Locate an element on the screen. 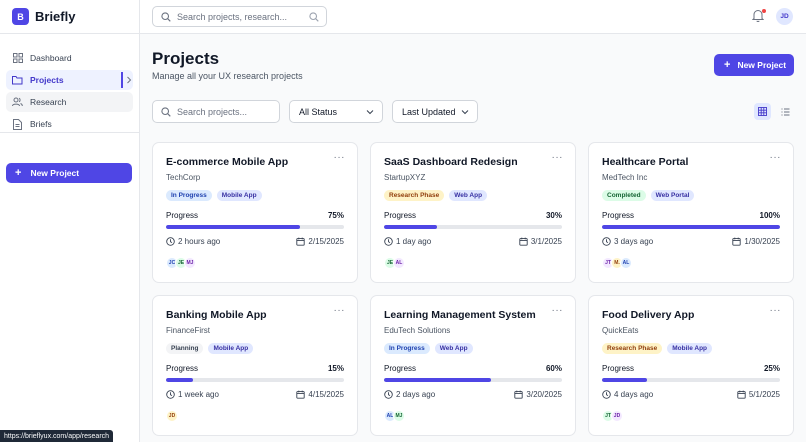 The image size is (806, 442). project-title: SaaS Dashboard Redesign is located at coordinates (451, 162).